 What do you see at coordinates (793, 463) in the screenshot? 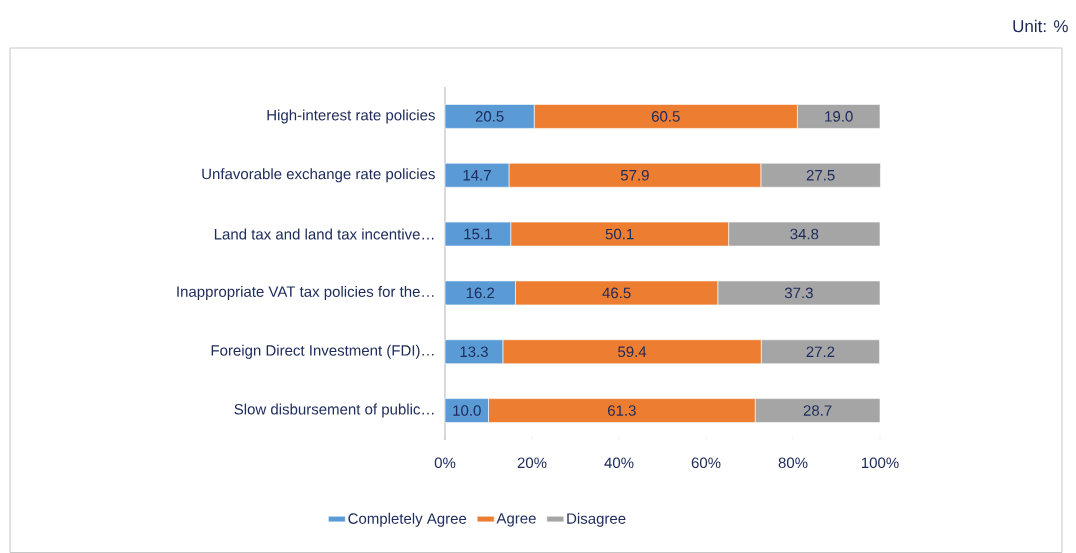
I see `x-tick-label: 80%` at bounding box center [793, 463].